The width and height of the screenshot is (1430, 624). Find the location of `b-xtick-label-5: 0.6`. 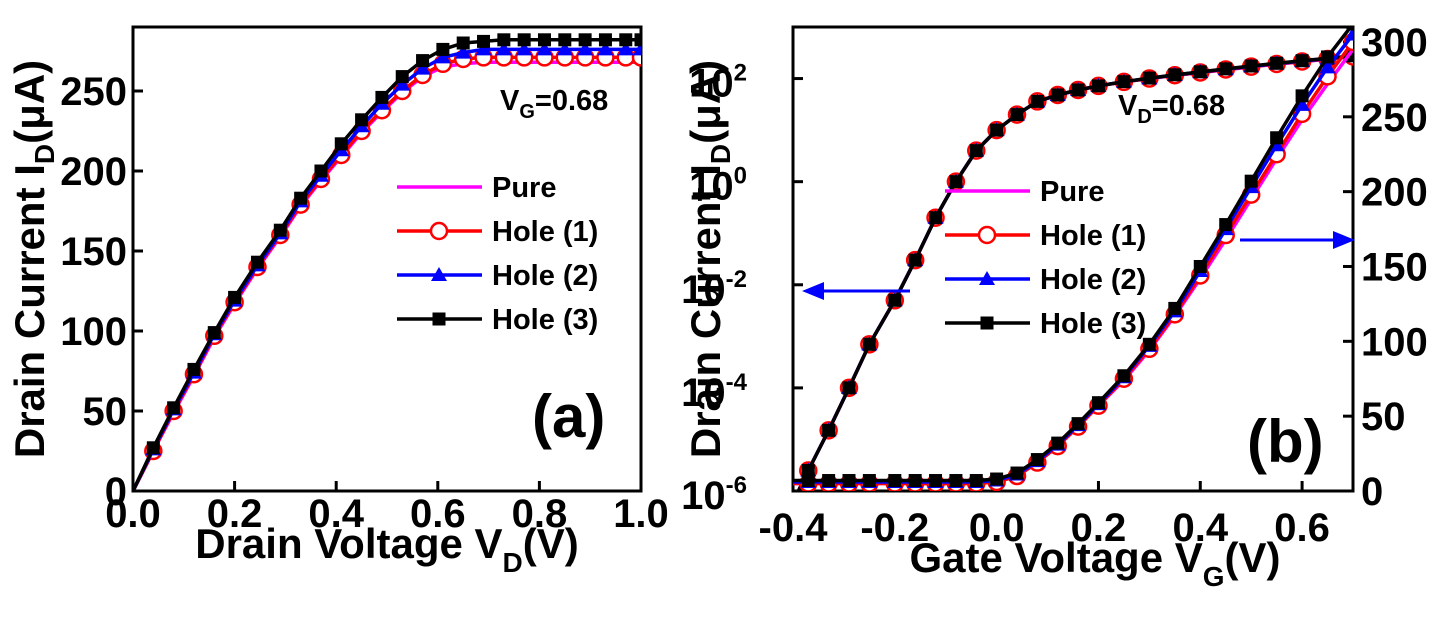

b-xtick-label-5: 0.6 is located at coordinates (1302, 528).